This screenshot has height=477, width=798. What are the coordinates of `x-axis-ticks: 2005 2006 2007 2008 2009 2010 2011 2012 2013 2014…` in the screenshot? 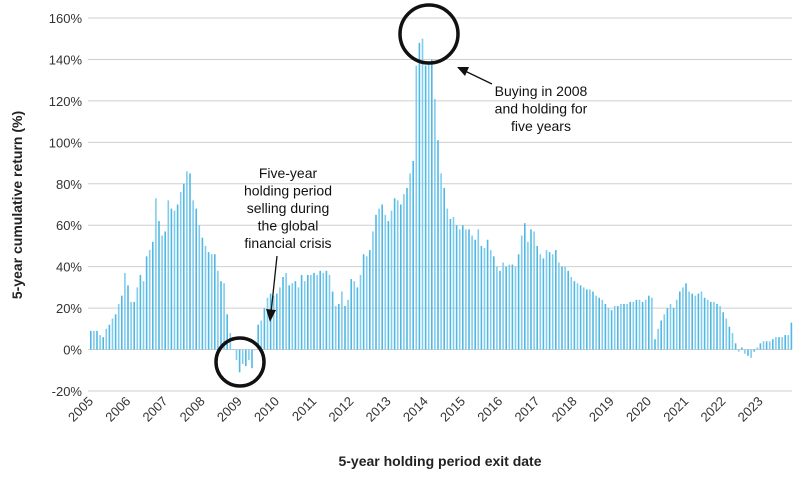 It's located at (415, 409).